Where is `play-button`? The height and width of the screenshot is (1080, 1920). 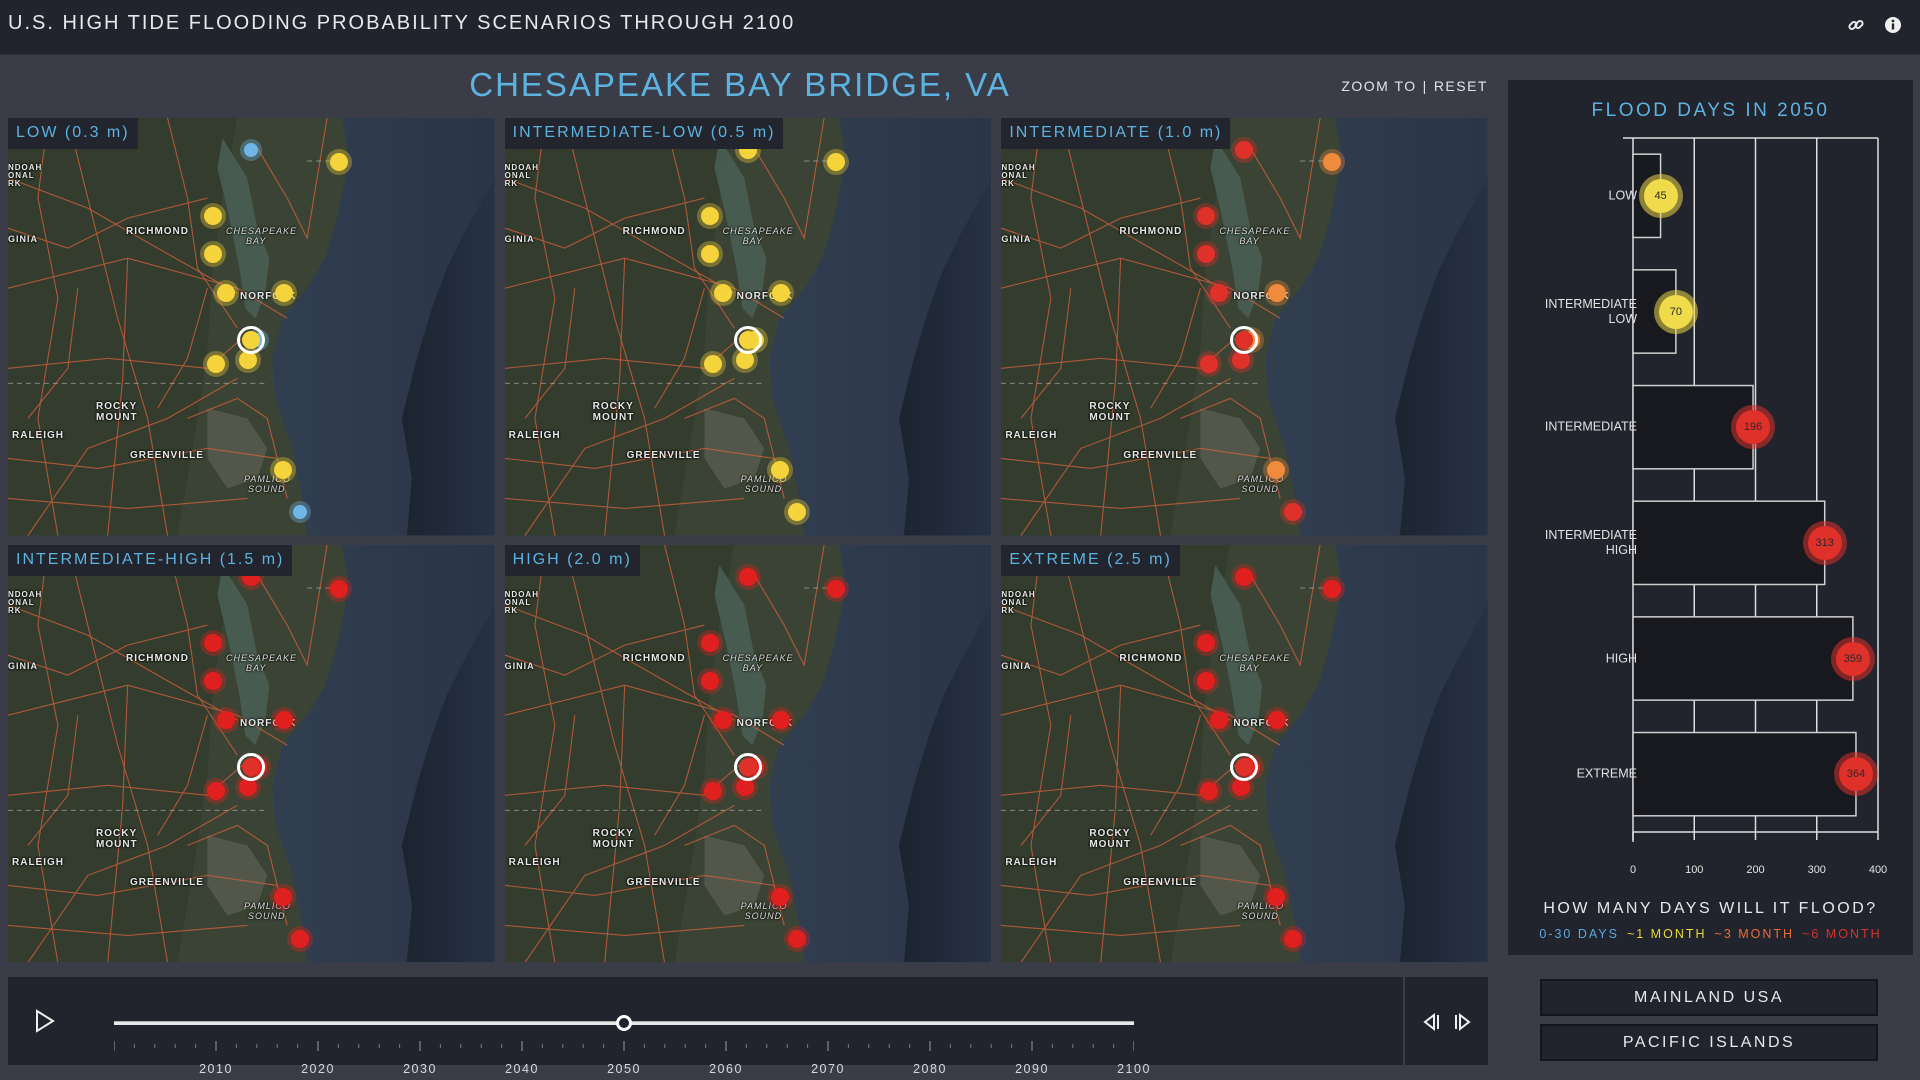 play-button is located at coordinates (44, 1021).